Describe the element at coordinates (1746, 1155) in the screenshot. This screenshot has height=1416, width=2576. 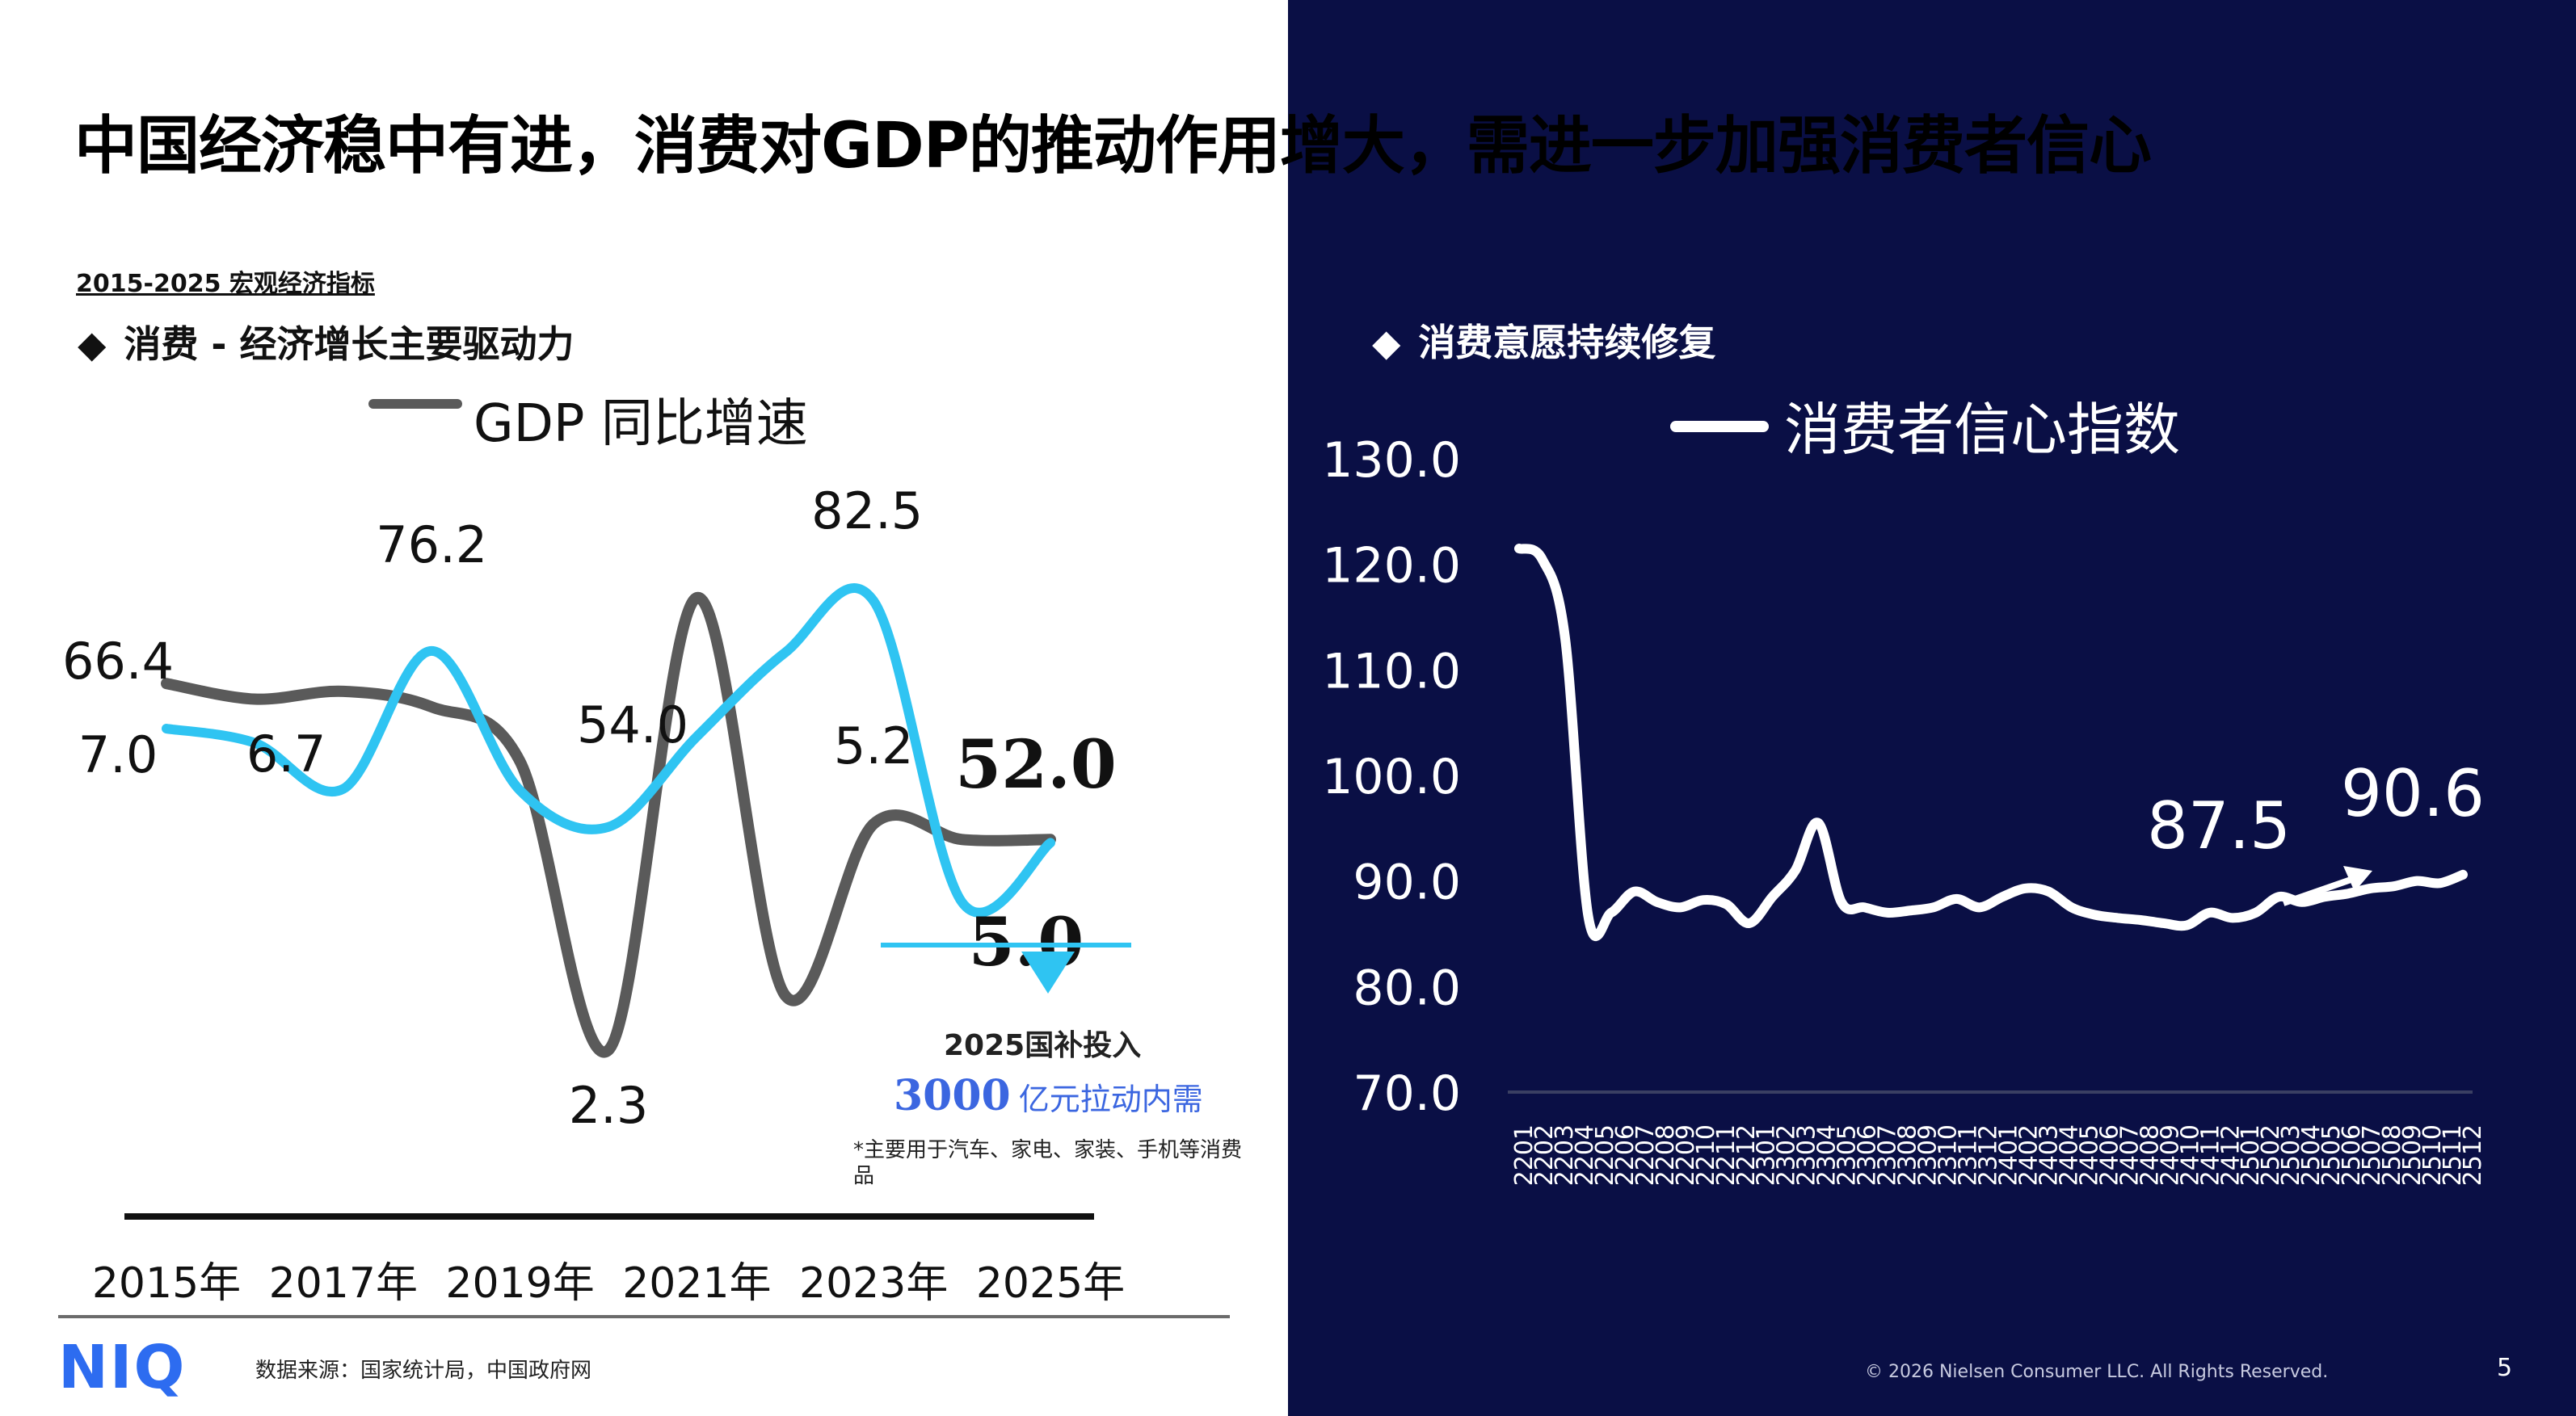
I see `x-tick-label: 2212` at that location.